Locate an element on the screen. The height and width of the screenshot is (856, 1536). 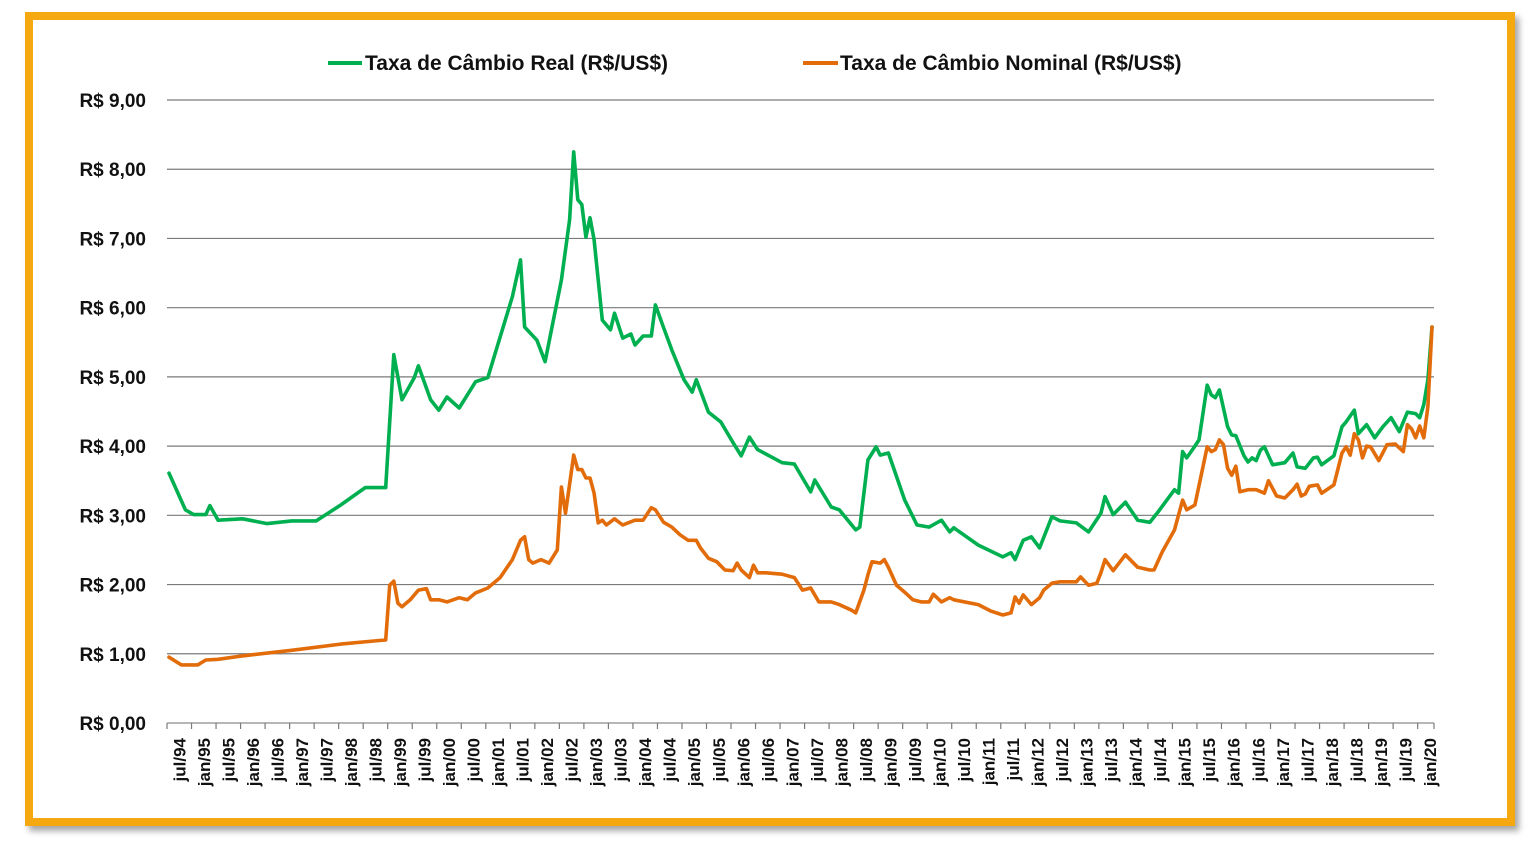
x-tick-label: jan/01 is located at coordinates (498, 762).